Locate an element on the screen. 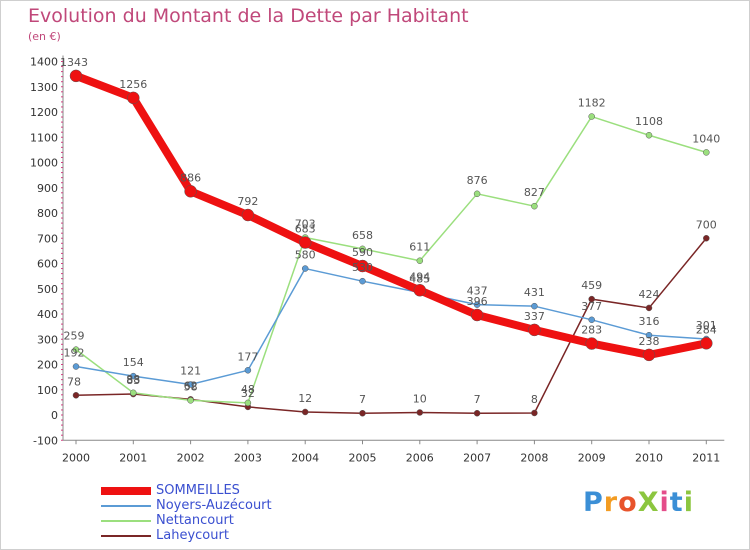 This screenshot has height=550, width=750. legend-label: Nettancourt is located at coordinates (195, 520).